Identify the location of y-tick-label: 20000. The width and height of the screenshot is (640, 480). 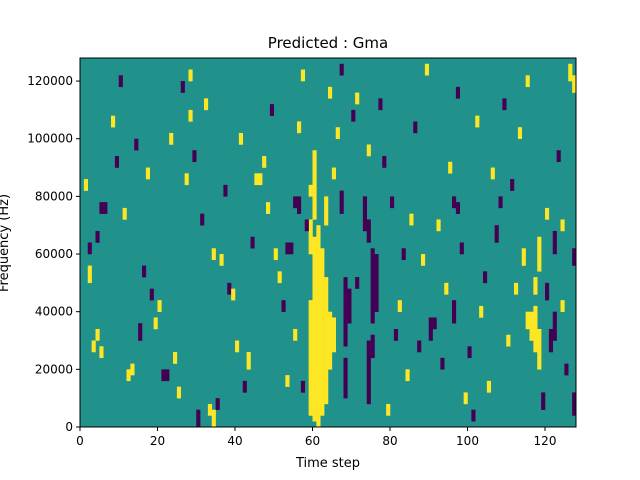
(54, 369).